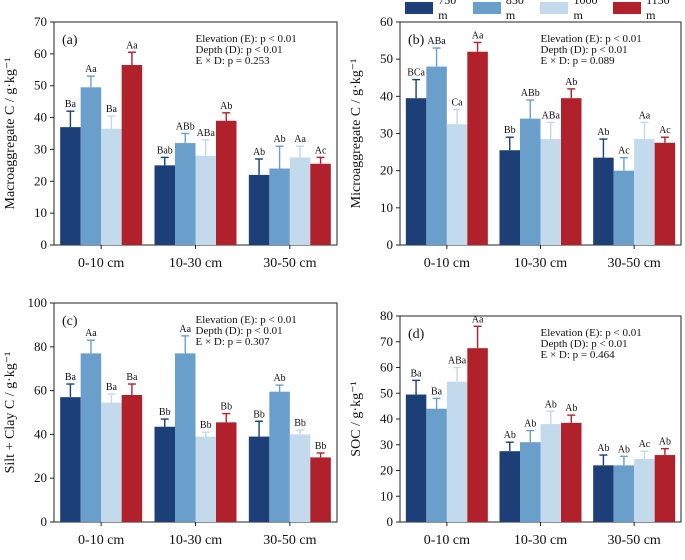 This screenshot has width=685, height=560. What do you see at coordinates (447, 11) in the screenshot?
I see `legend-label-750: 750 m` at bounding box center [447, 11].